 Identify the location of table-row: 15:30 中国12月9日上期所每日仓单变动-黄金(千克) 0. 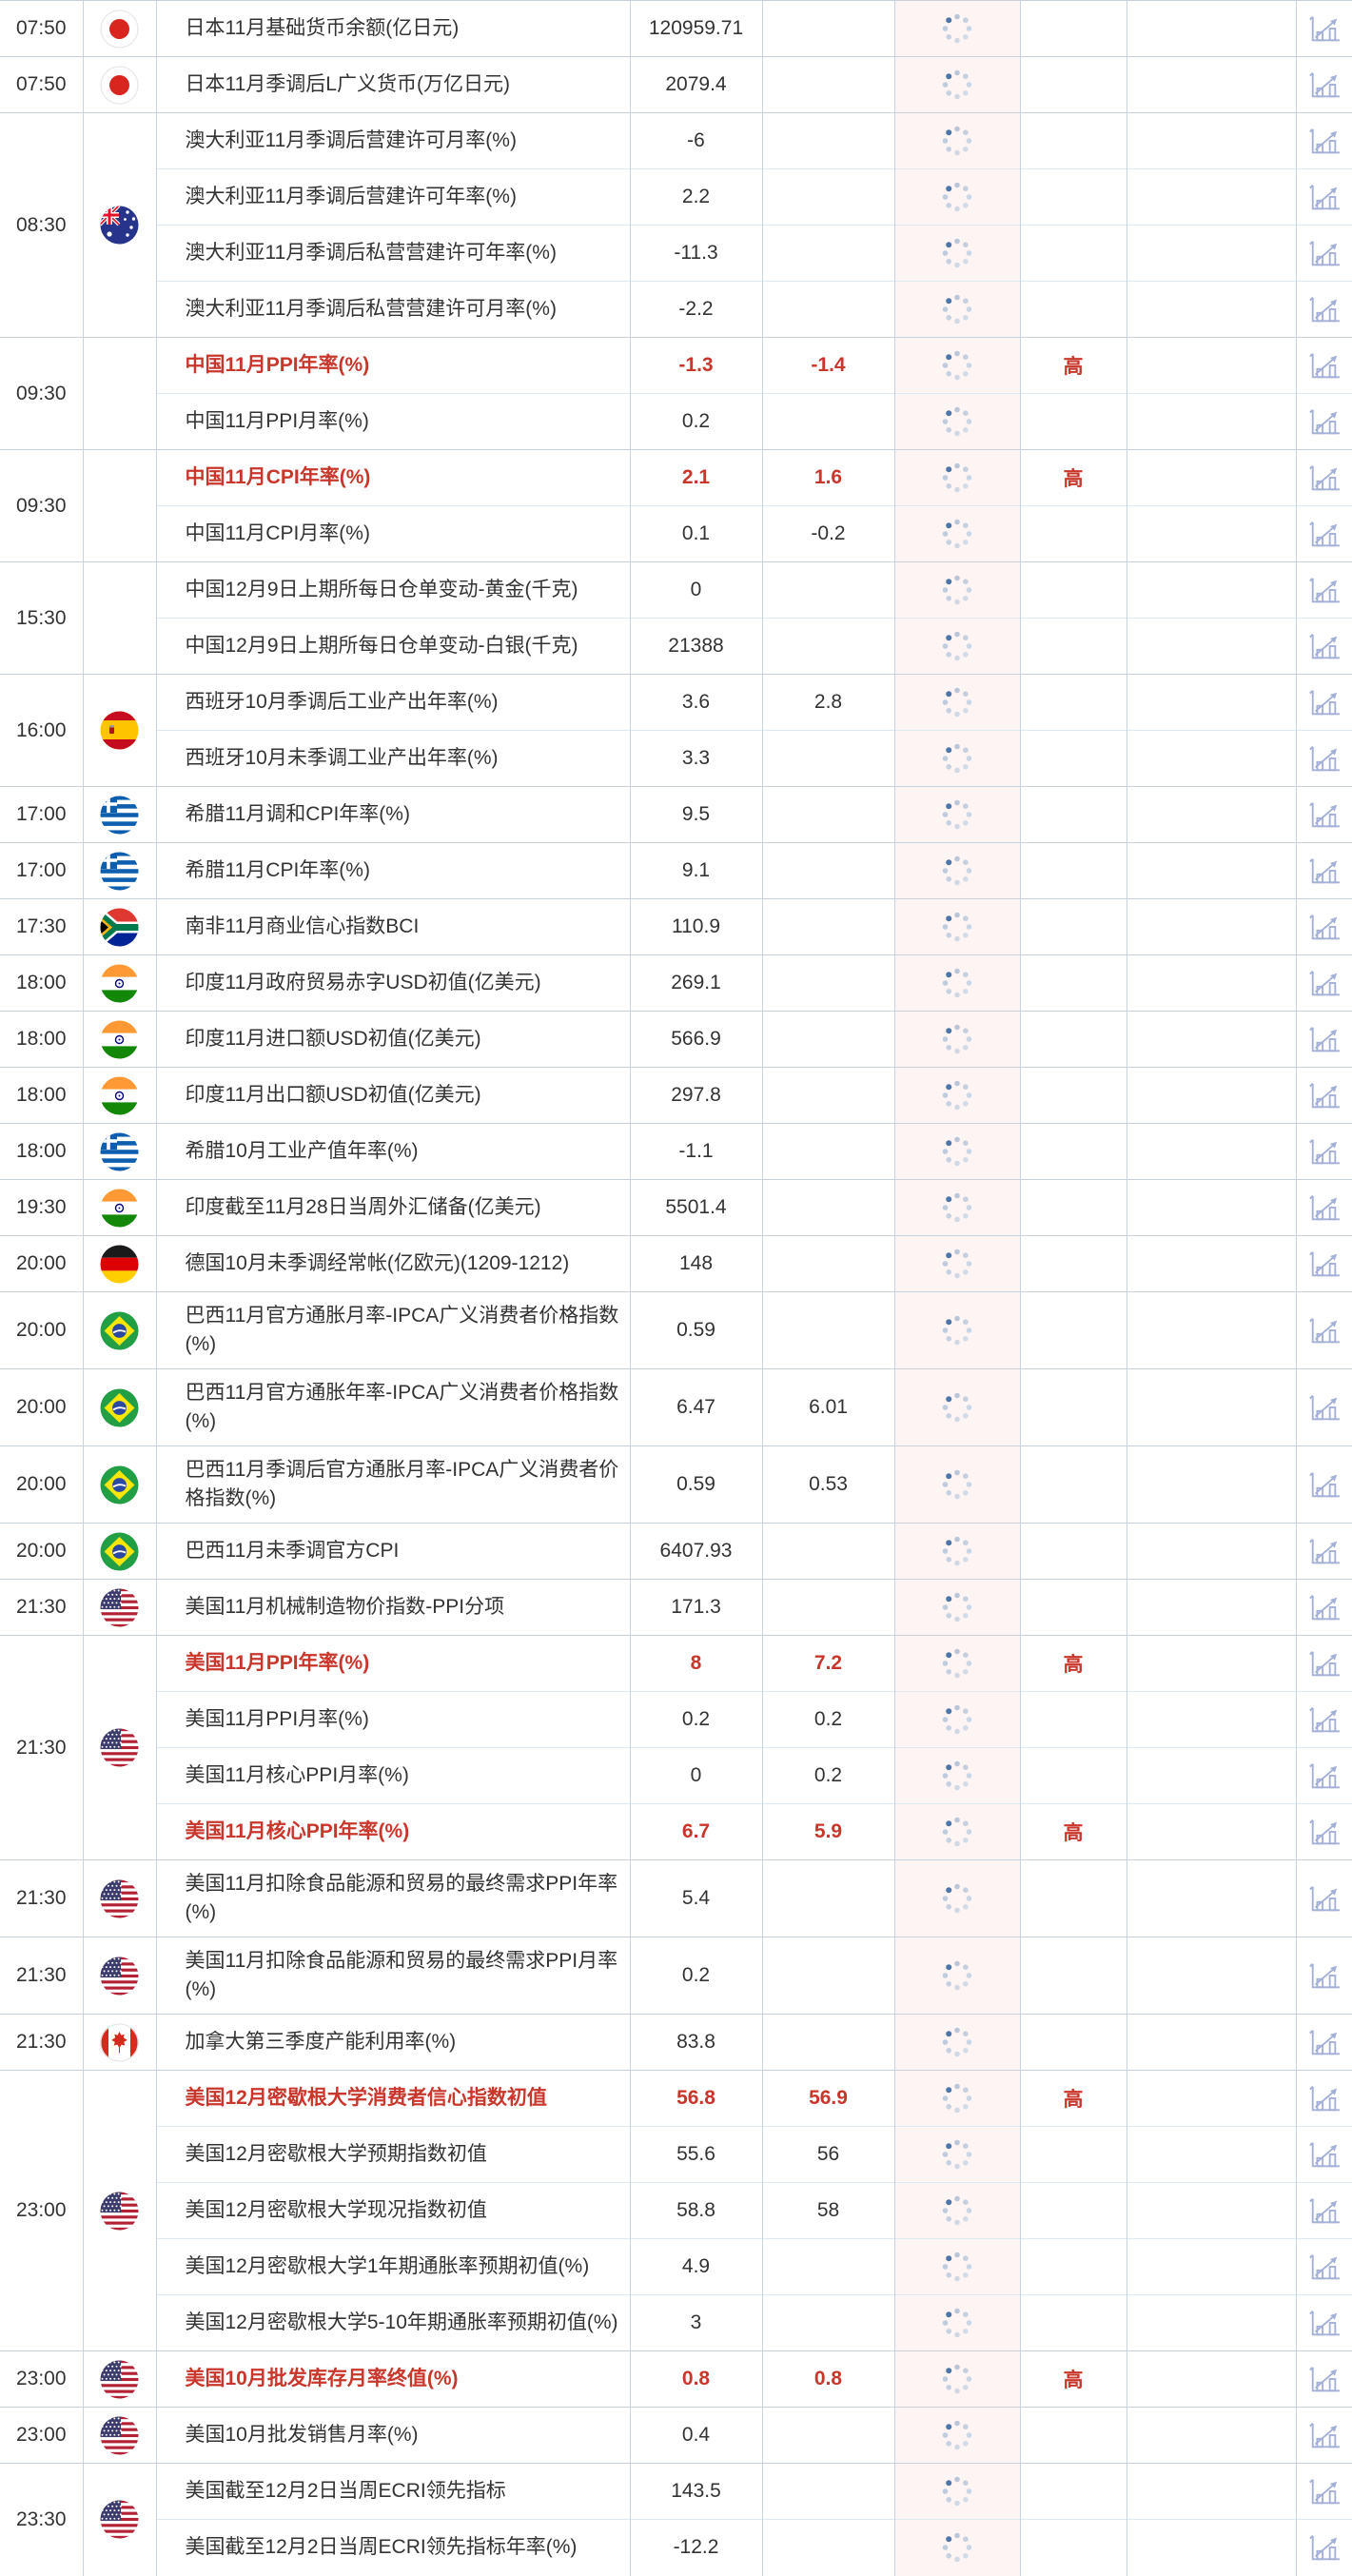
(676, 618).